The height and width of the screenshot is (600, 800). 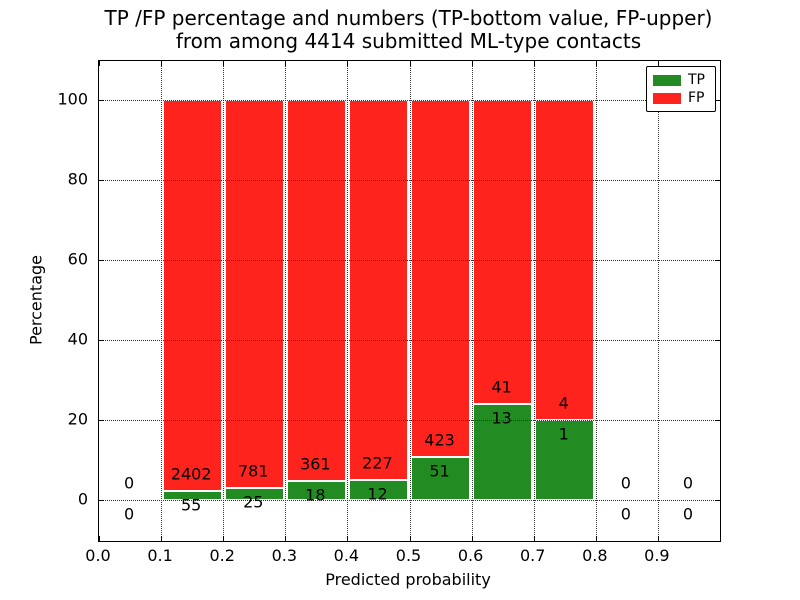 What do you see at coordinates (408, 579) in the screenshot?
I see `x-axis-label: Predicted probability` at bounding box center [408, 579].